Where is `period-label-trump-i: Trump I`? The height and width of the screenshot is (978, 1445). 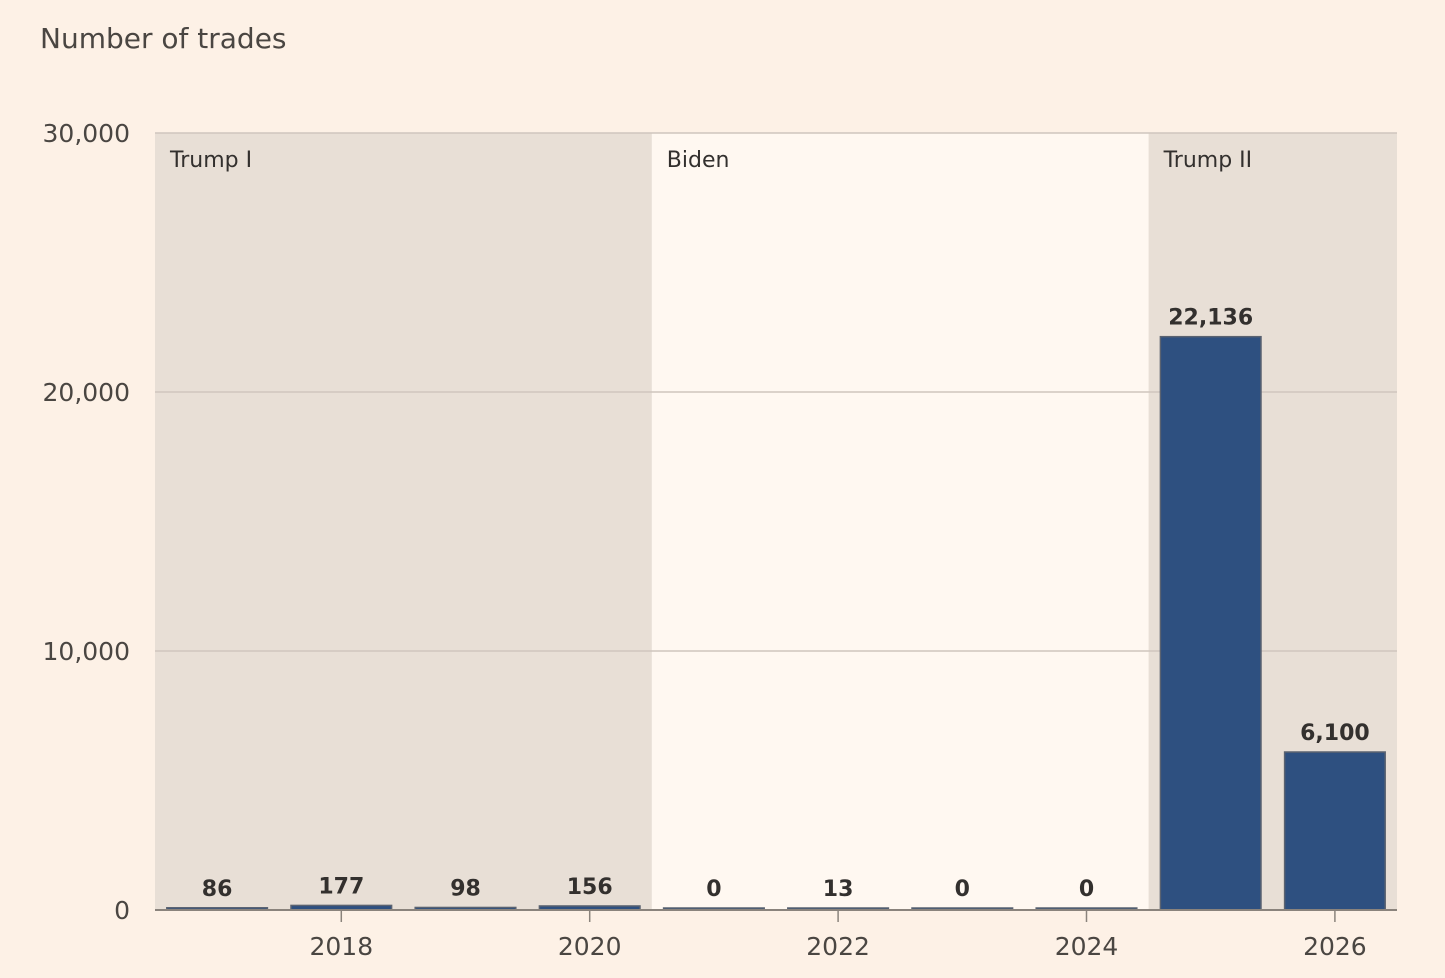 period-label-trump-i: Trump I is located at coordinates (210, 160).